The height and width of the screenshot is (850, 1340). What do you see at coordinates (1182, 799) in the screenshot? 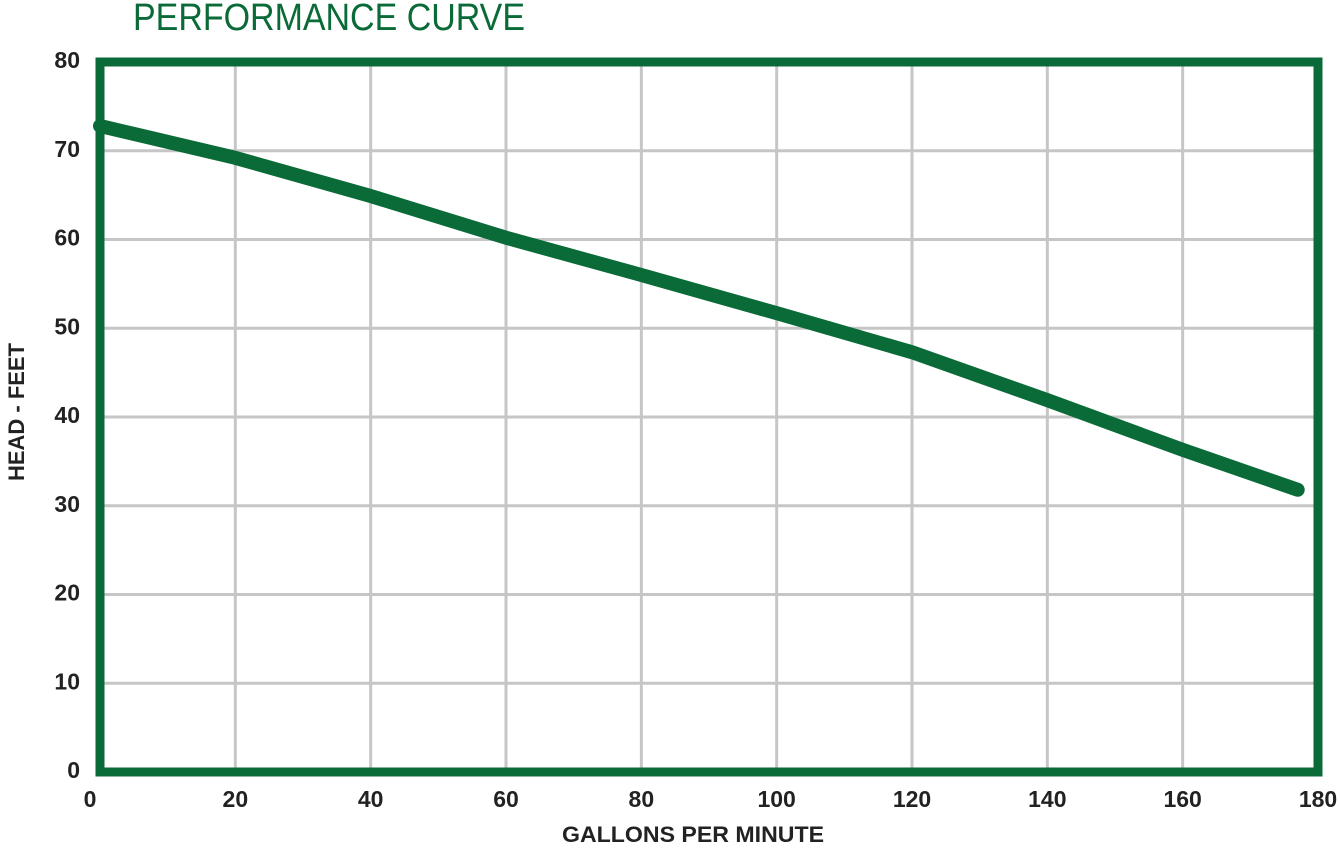
I see `x-tick-label: 160` at bounding box center [1182, 799].